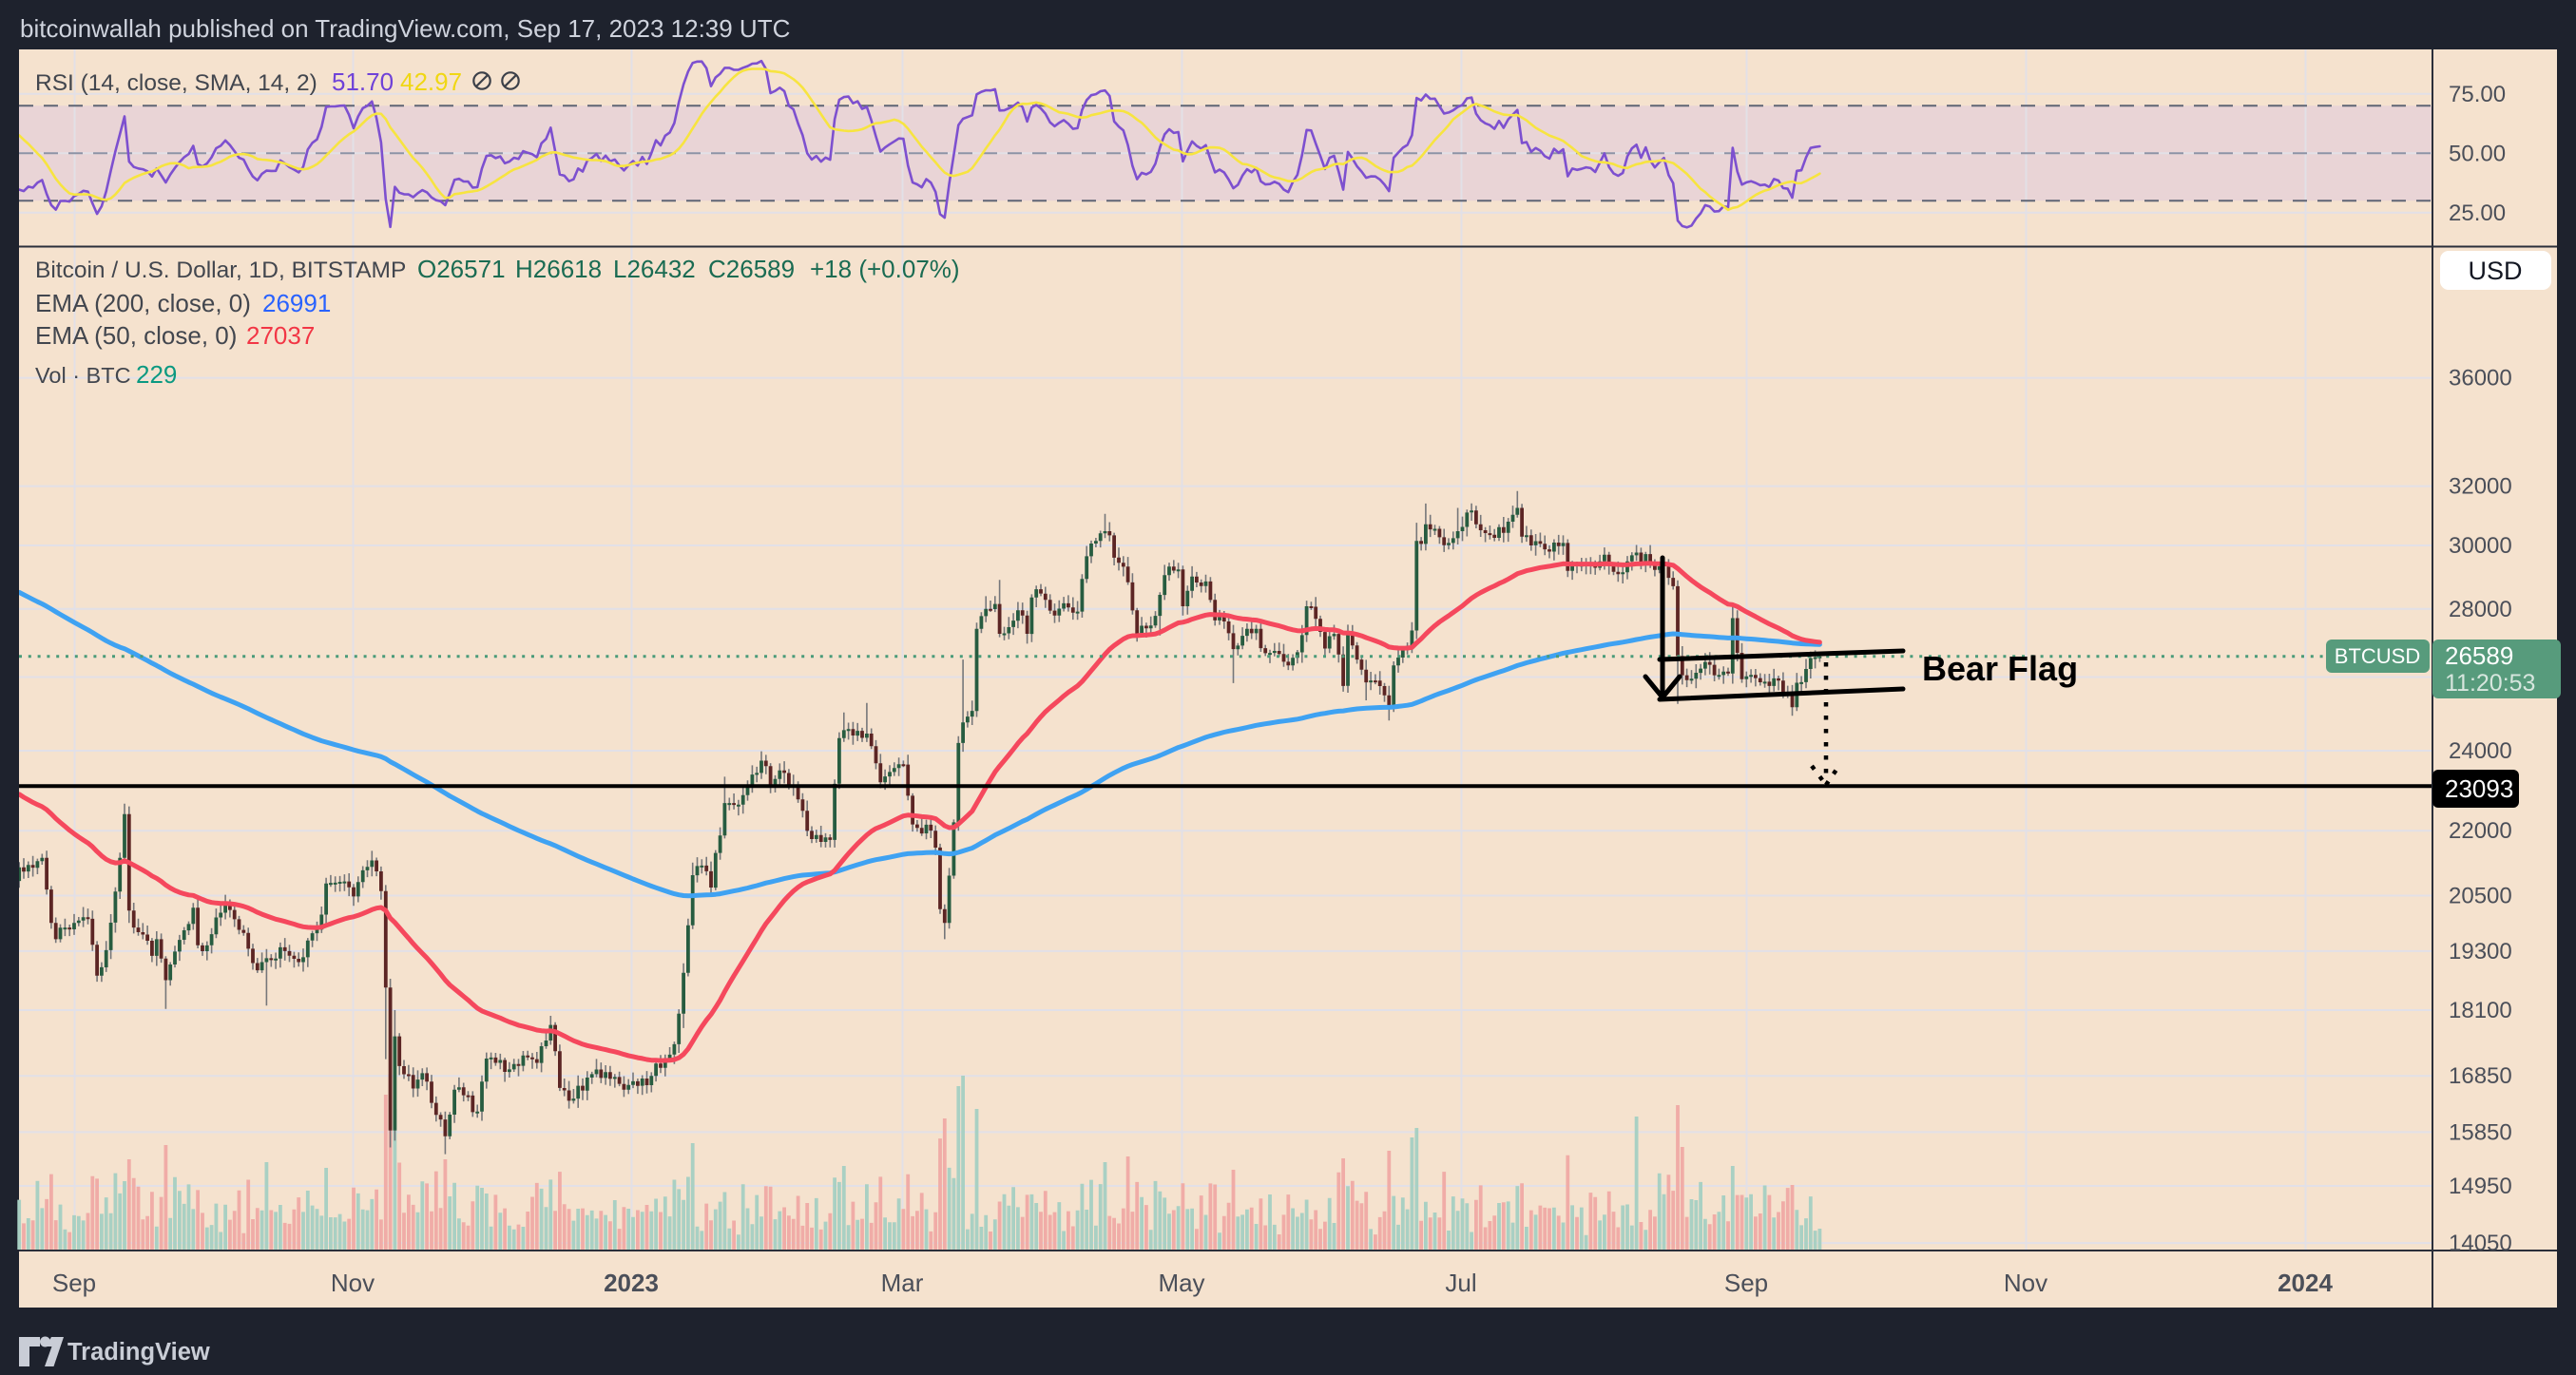 This screenshot has width=2576, height=1375. Describe the element at coordinates (2478, 153) in the screenshot. I see `svg-text: 50.00` at that location.